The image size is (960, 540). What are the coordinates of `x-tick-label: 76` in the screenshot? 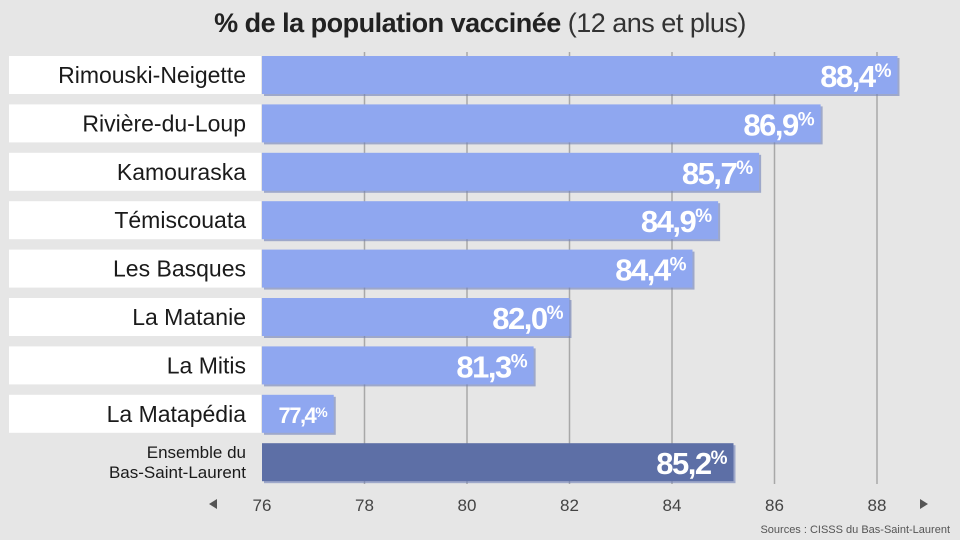 It's located at (262, 505).